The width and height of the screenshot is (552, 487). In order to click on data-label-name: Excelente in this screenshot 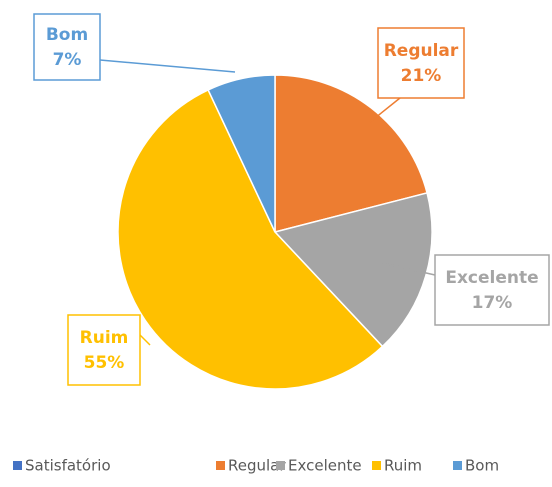, I will do `click(491, 278)`.